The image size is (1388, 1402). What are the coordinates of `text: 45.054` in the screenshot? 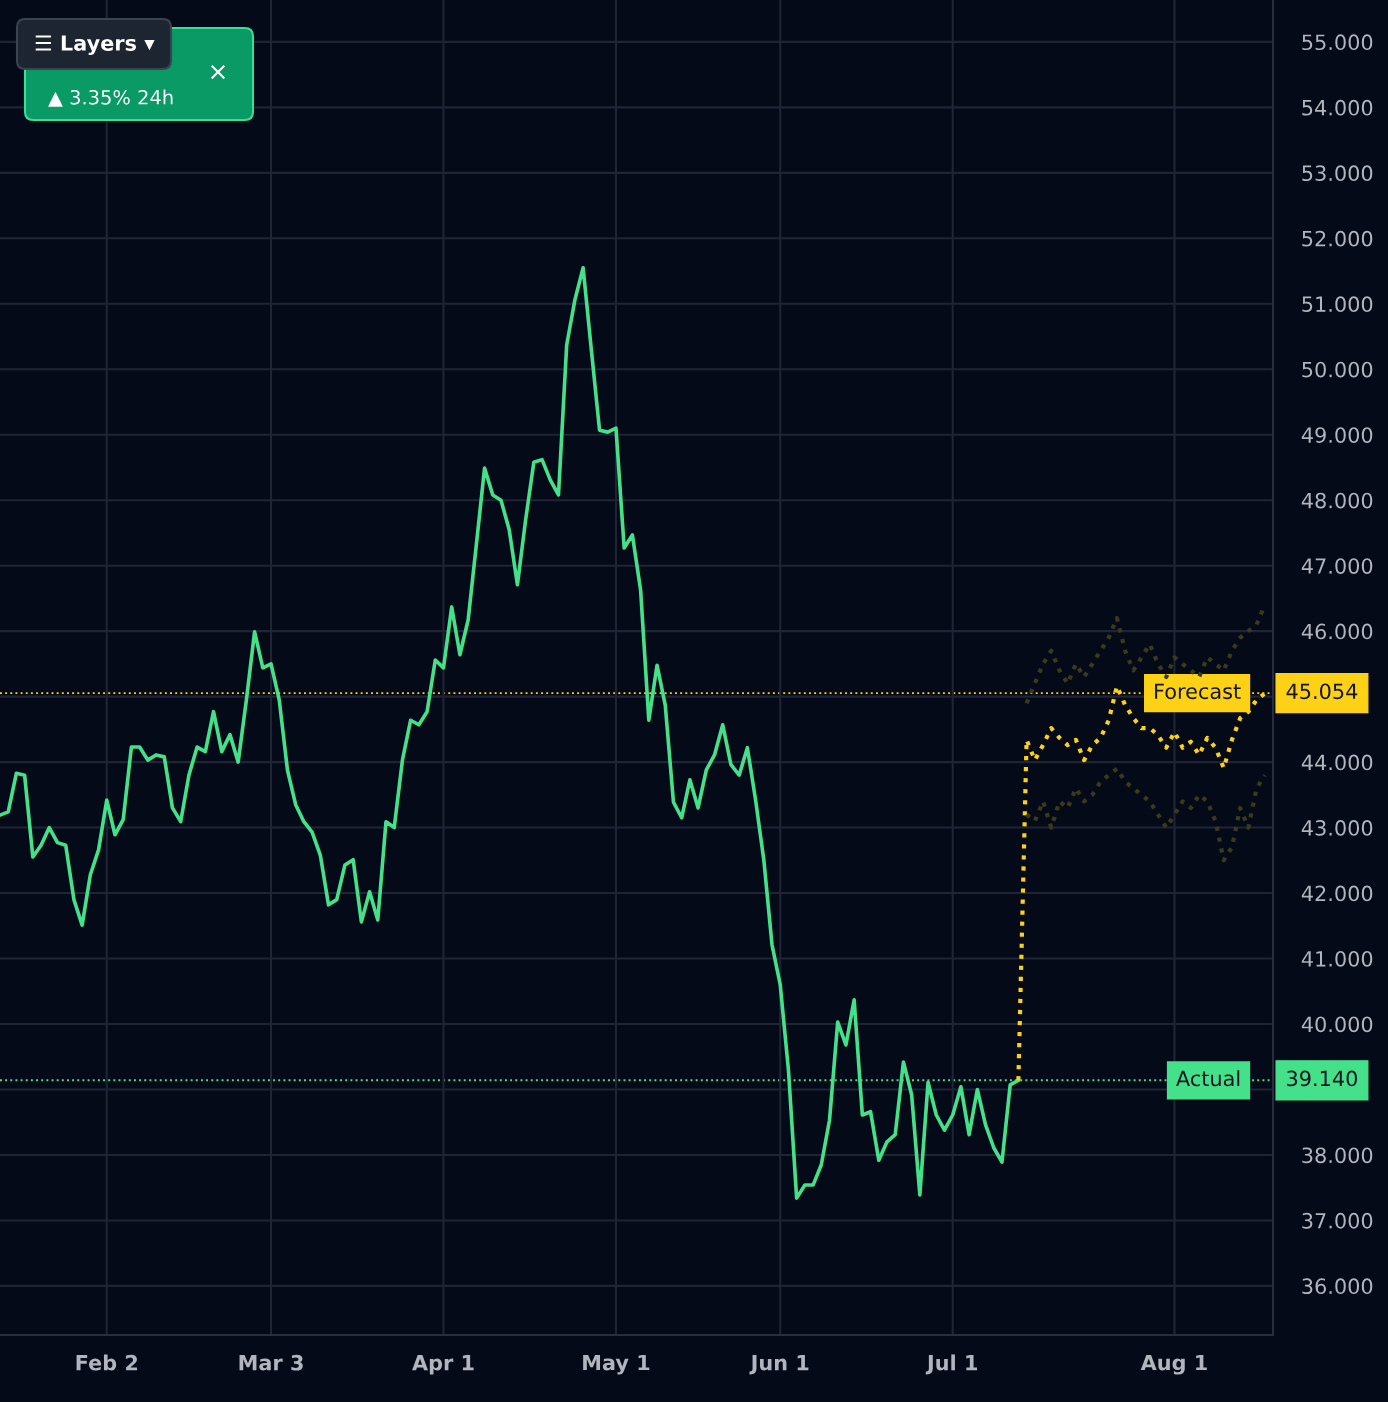 It's located at (1322, 691).